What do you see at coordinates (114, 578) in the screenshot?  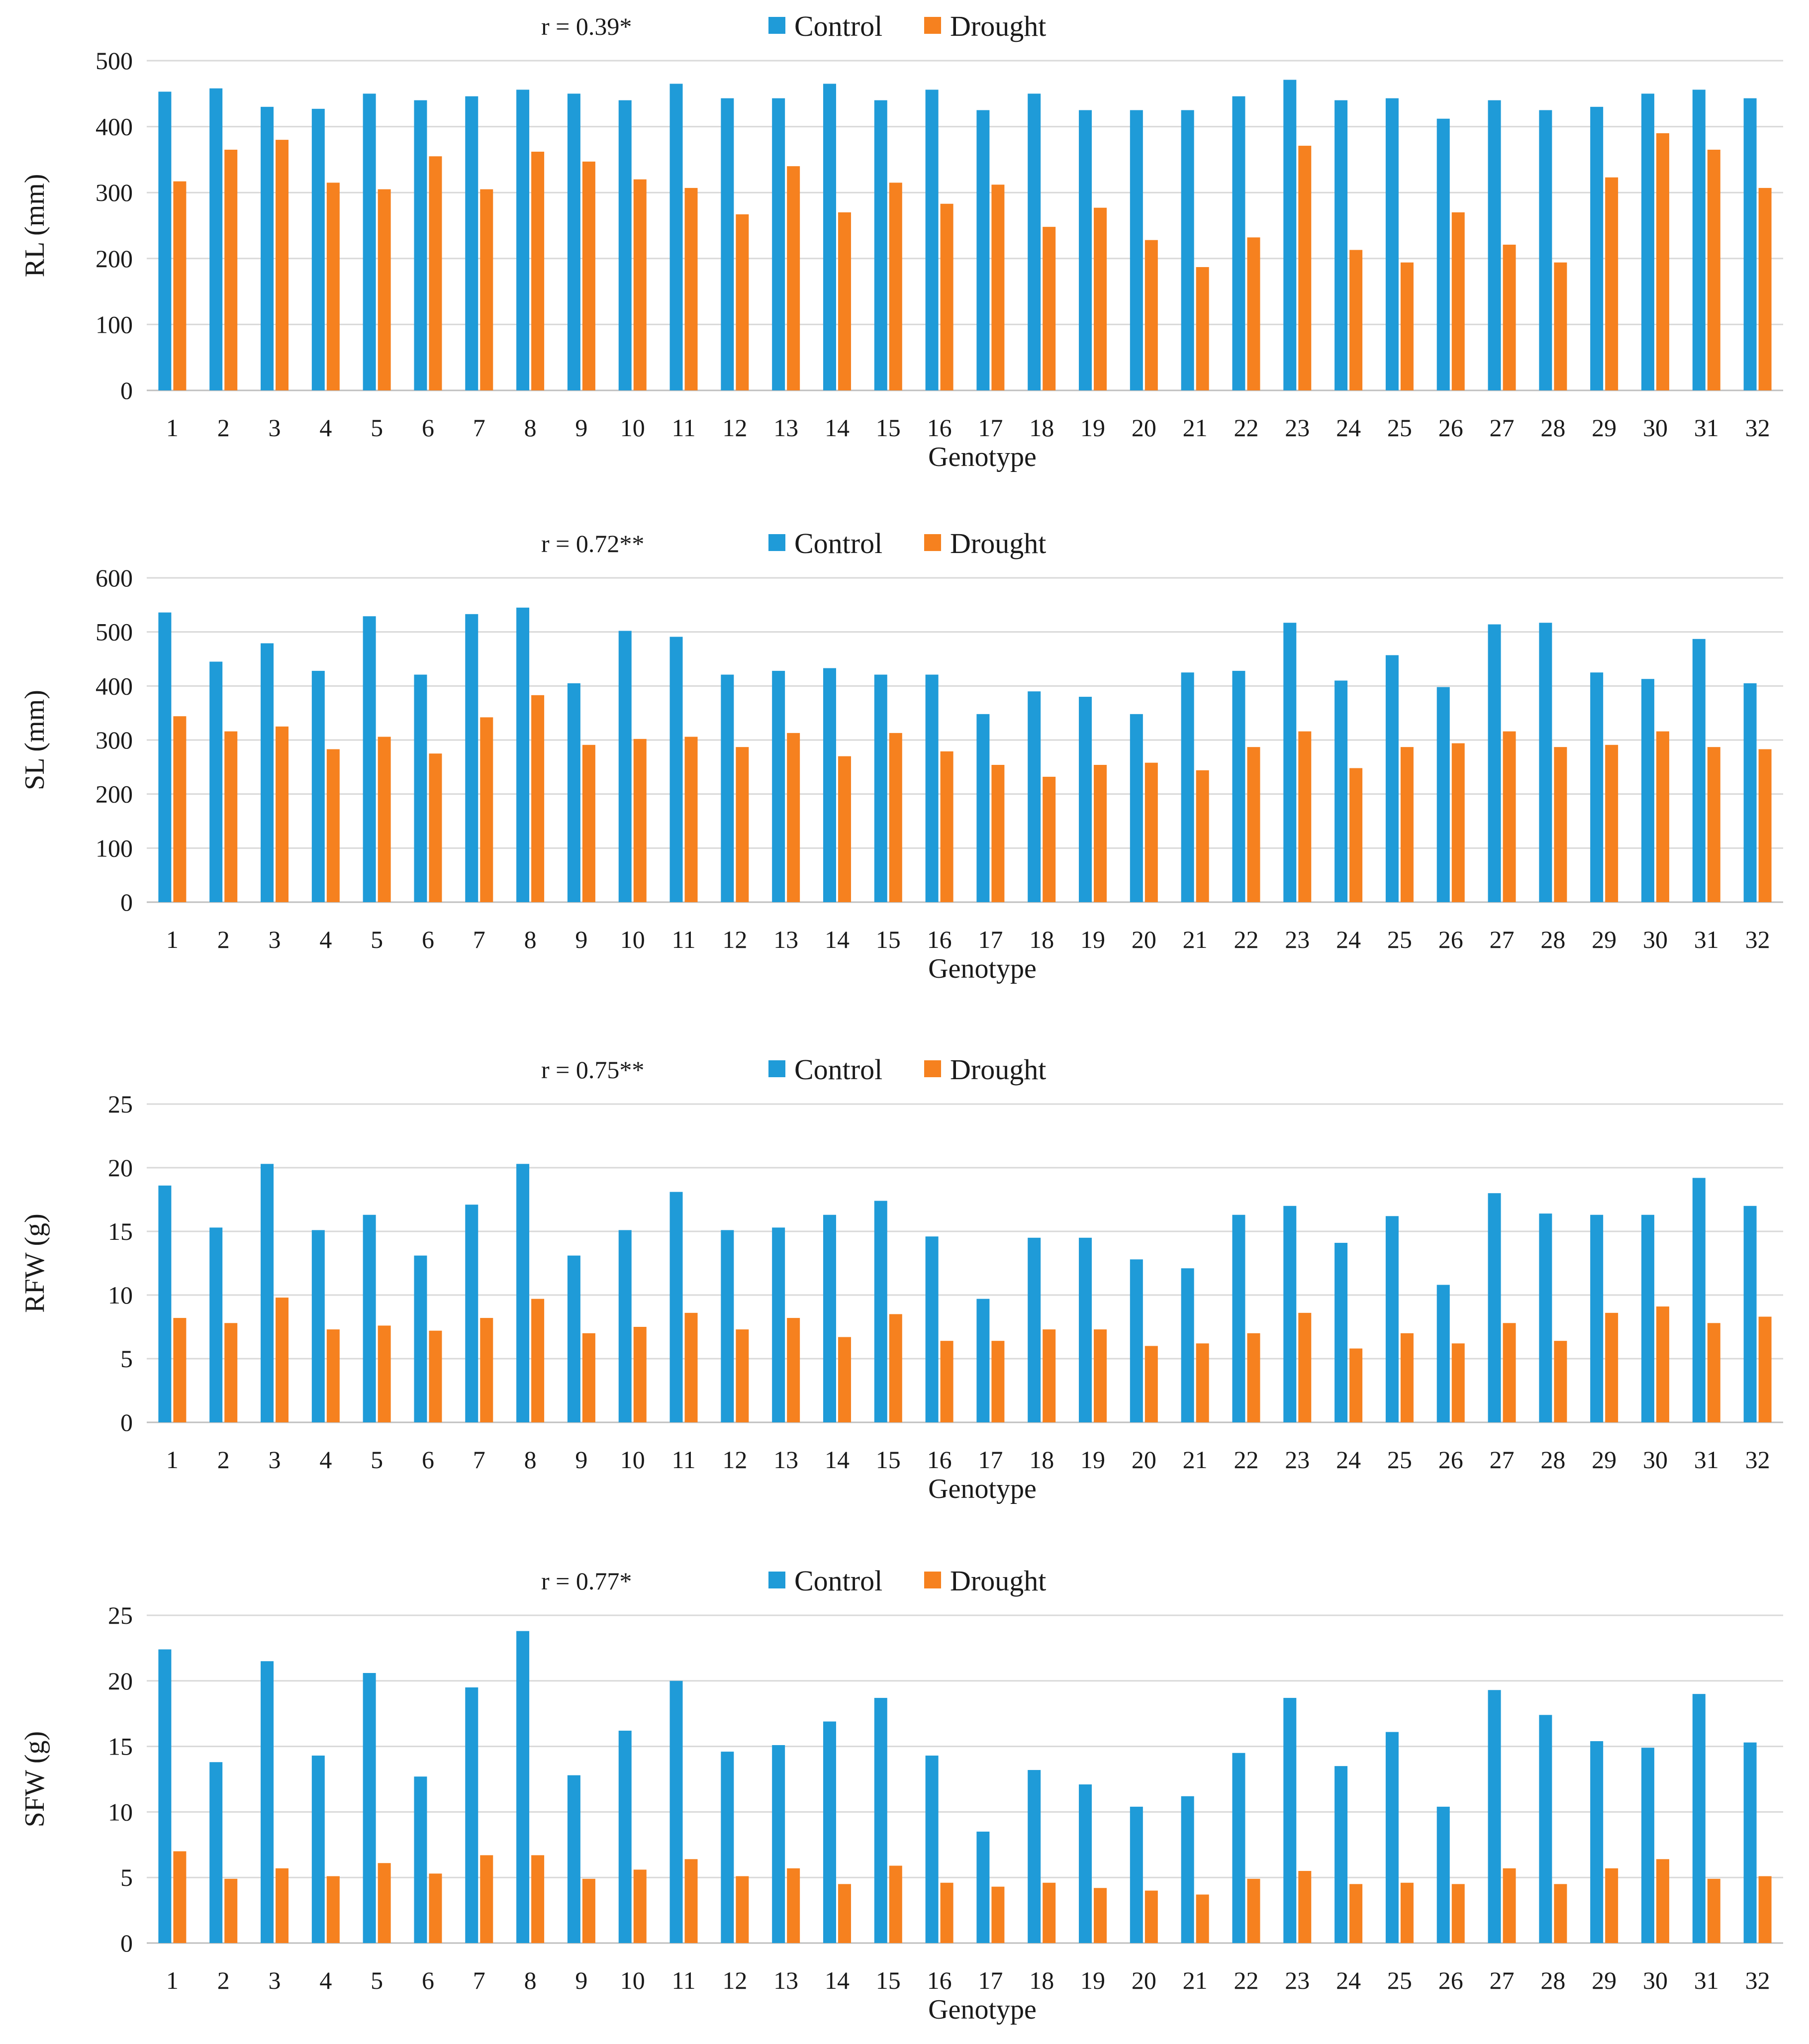 I see `y-tick-label: 600` at bounding box center [114, 578].